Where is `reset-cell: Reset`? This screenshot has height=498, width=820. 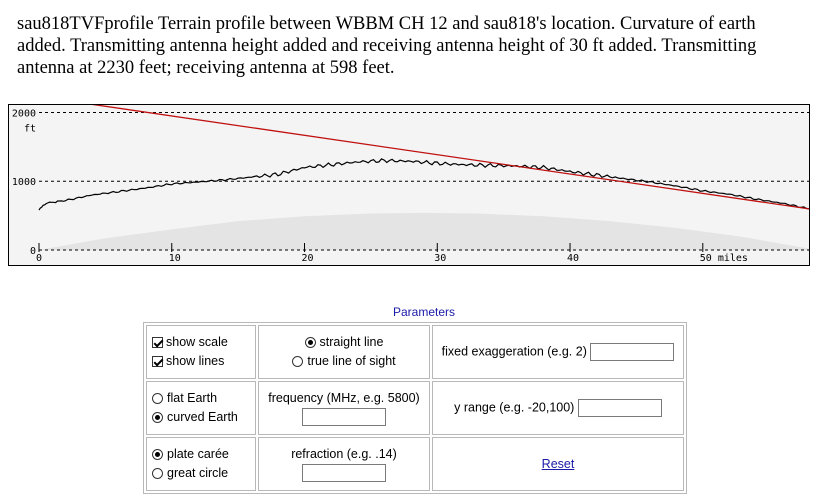
reset-cell: Reset is located at coordinates (558, 464).